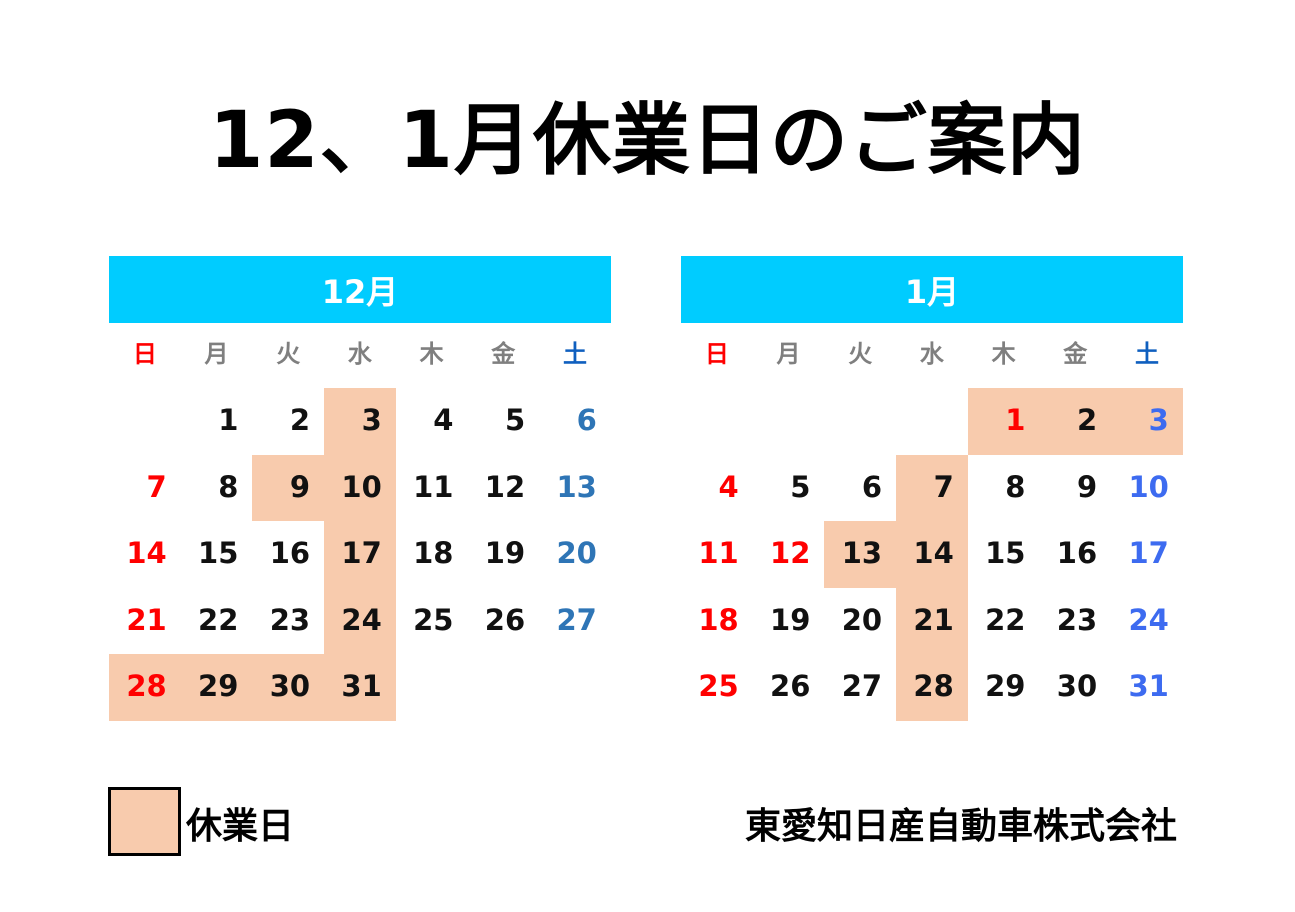 The width and height of the screenshot is (1295, 912). I want to click on date-cell: 23, so click(290, 619).